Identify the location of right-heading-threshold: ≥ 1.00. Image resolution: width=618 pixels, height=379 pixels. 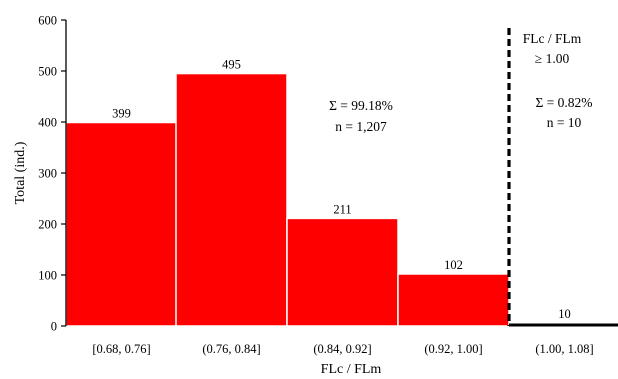
(552, 58).